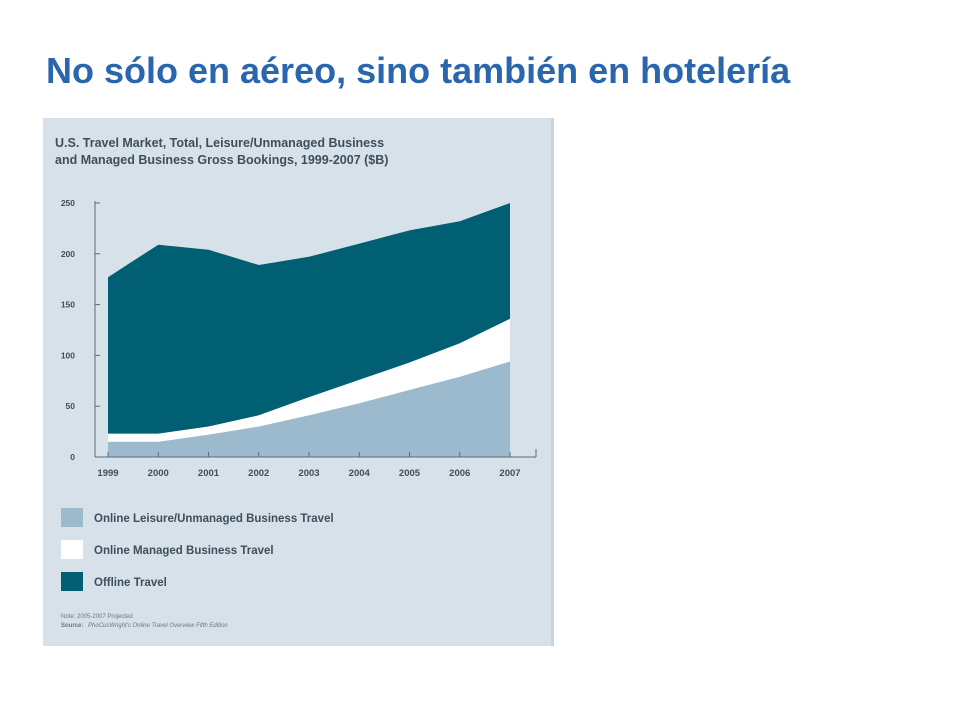 This screenshot has width=960, height=720. What do you see at coordinates (68, 355) in the screenshot?
I see `y-tick-label: 100` at bounding box center [68, 355].